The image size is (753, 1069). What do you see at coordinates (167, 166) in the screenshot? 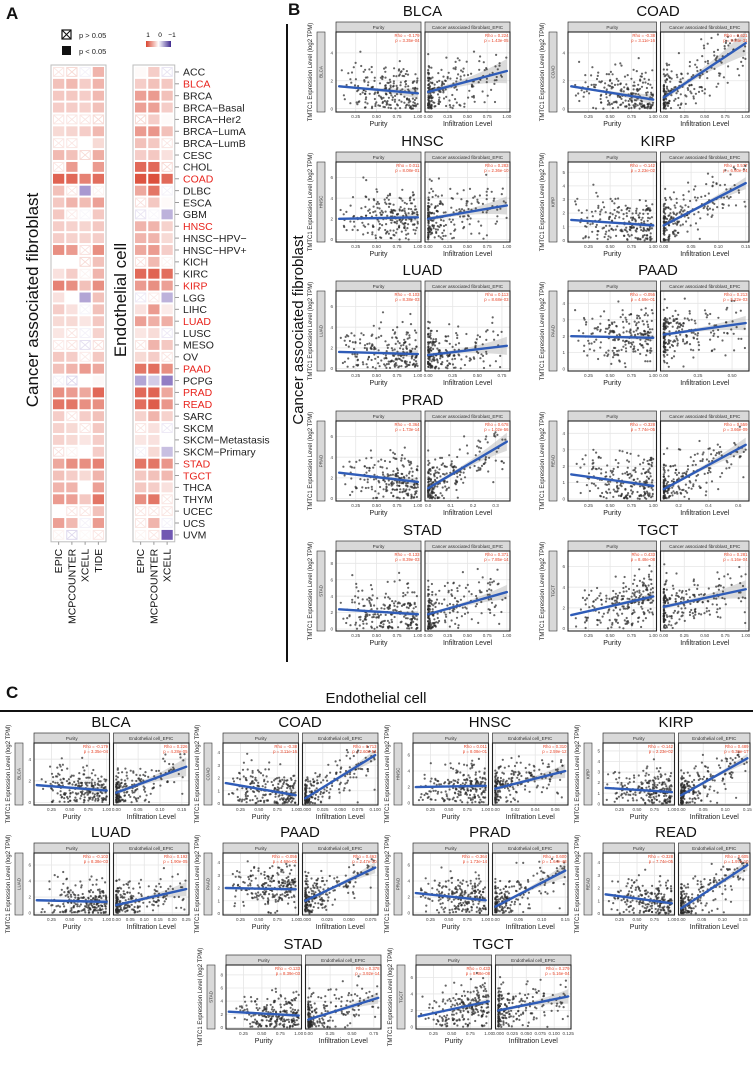
I see `heatmap-cell-nonsignificant` at bounding box center [167, 166].